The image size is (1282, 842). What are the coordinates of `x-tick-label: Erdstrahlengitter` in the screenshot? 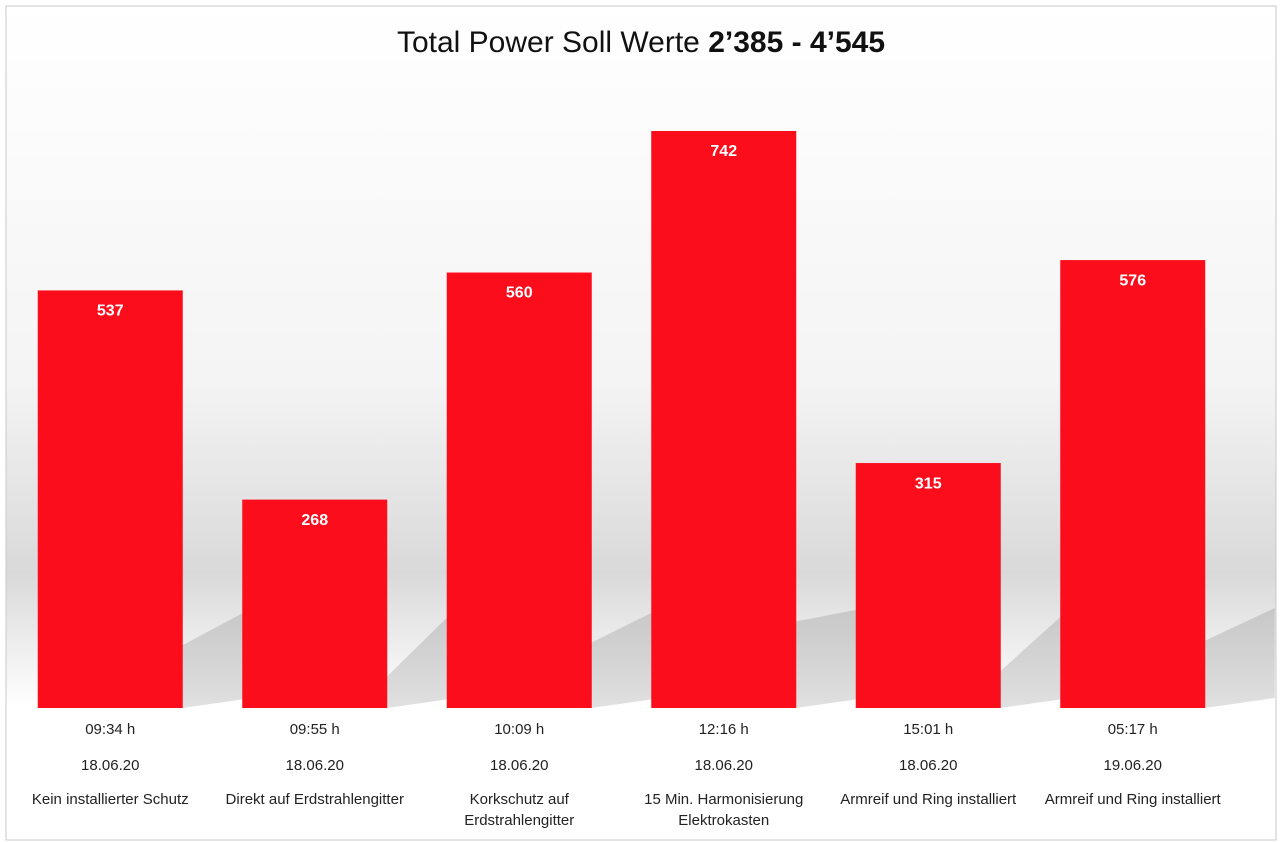 It's located at (519, 820).